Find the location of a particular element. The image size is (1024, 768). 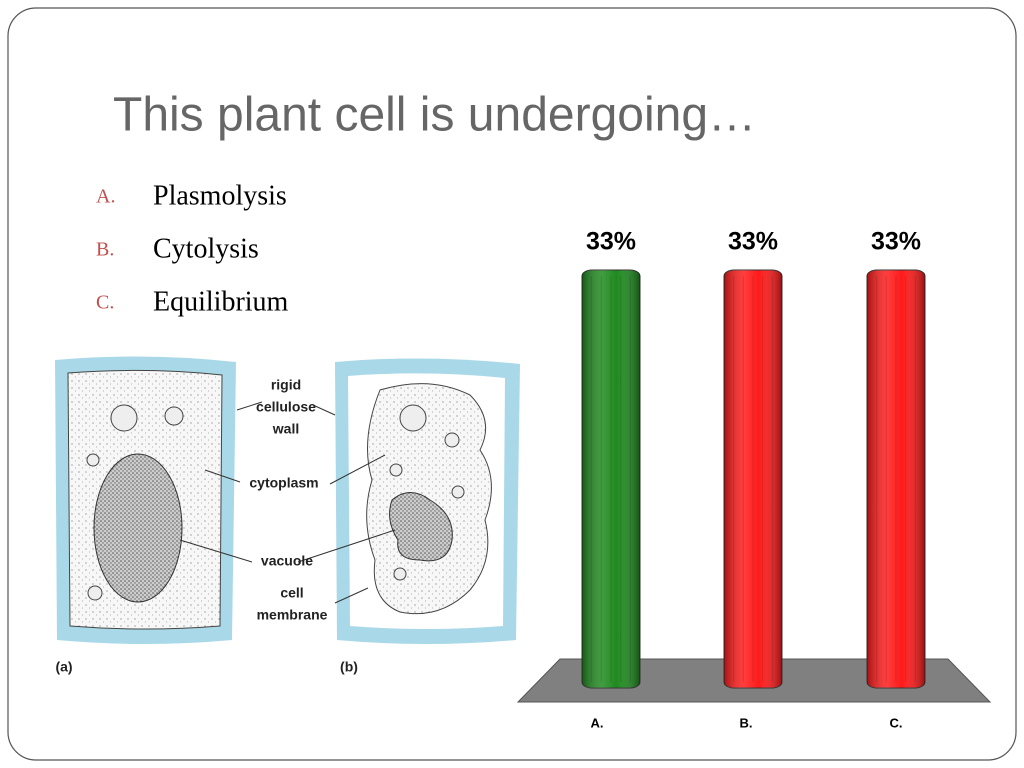

option-text: Plasmolysis is located at coordinates (220, 195).